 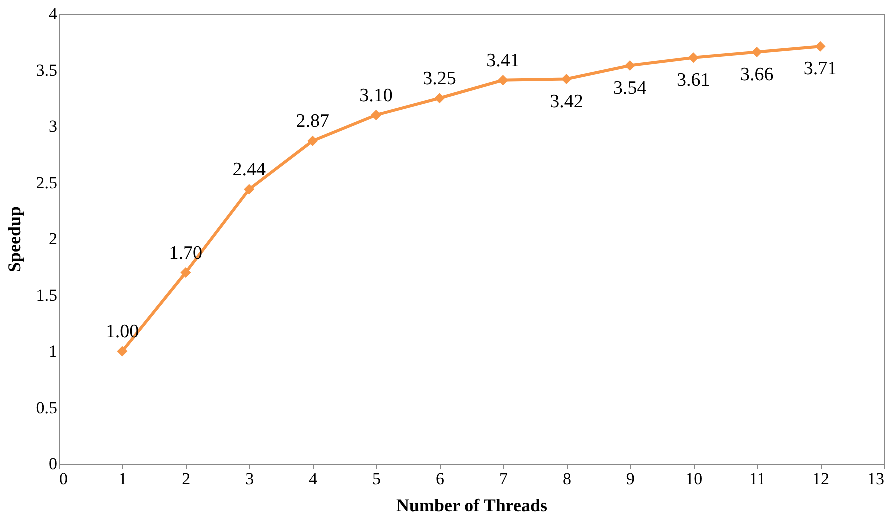 I want to click on text: 3.71, so click(x=821, y=69).